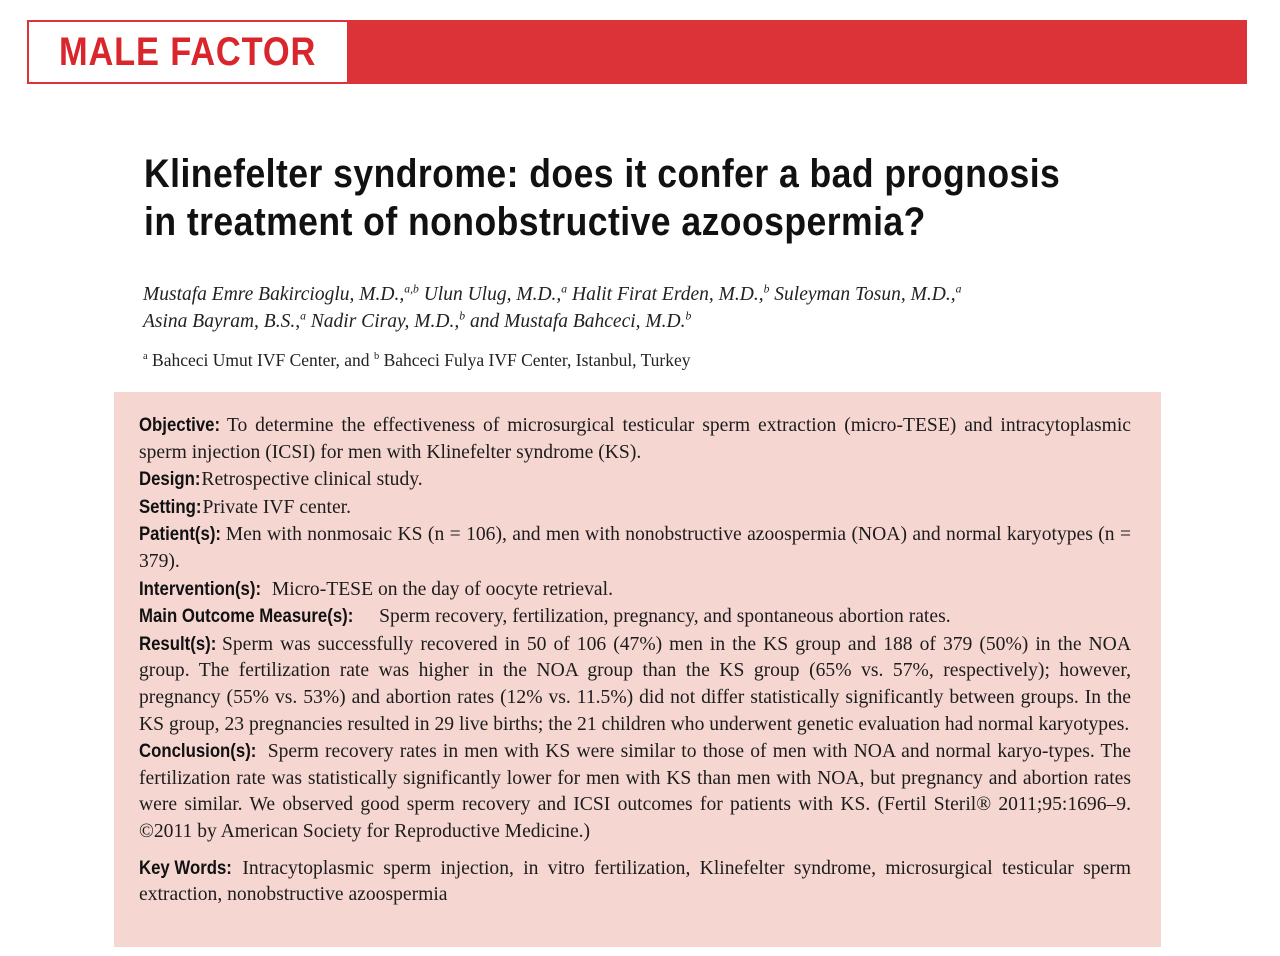 The width and height of the screenshot is (1280, 956). Describe the element at coordinates (635, 480) in the screenshot. I see `abstract-design: Design: Retrospective clinical study.` at that location.